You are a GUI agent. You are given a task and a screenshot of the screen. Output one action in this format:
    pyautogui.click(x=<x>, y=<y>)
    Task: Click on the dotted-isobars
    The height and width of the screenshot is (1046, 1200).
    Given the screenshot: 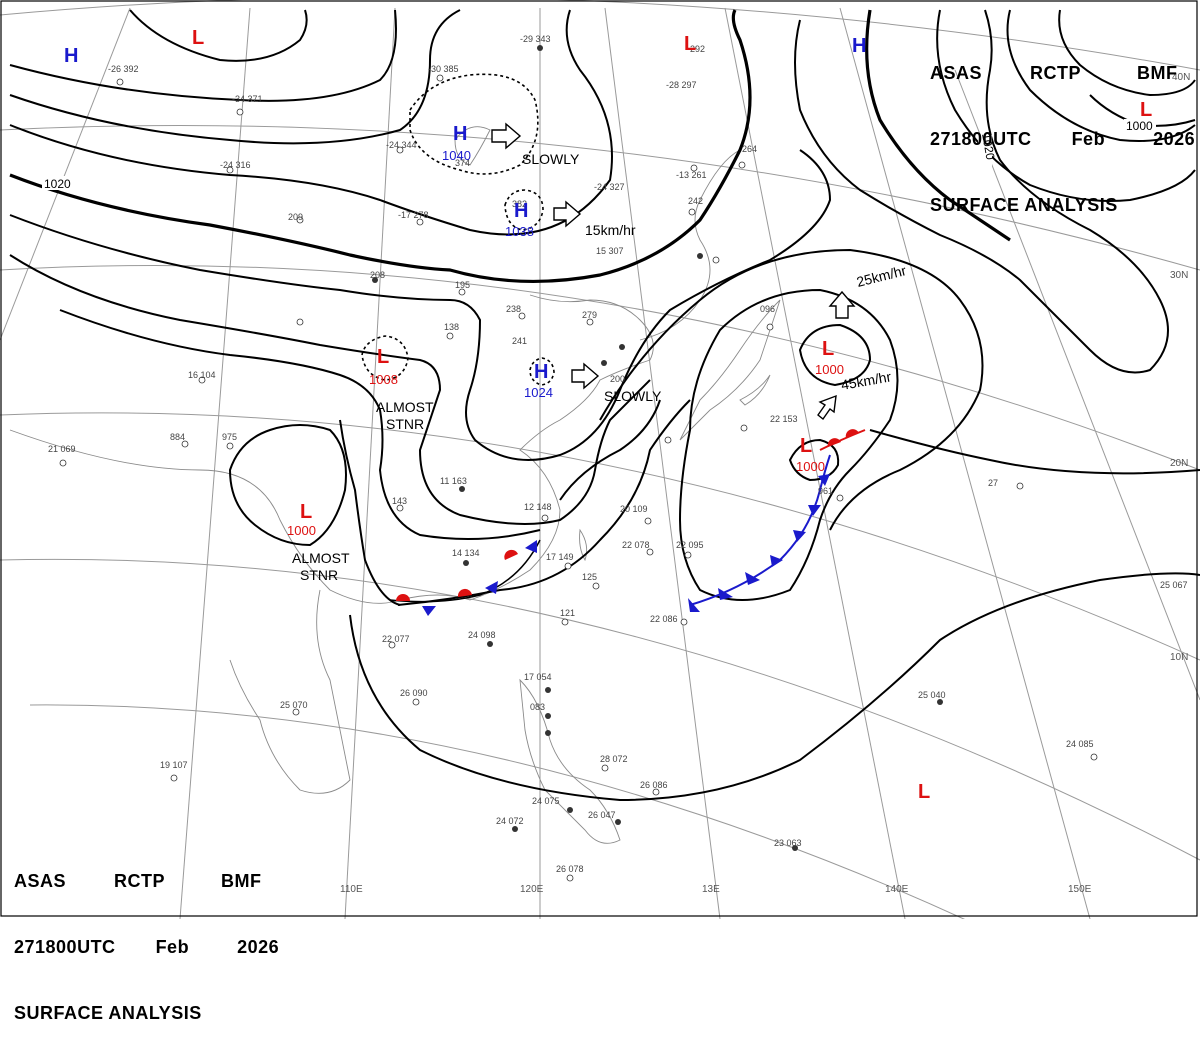 What is the action you would take?
    pyautogui.click(x=458, y=229)
    